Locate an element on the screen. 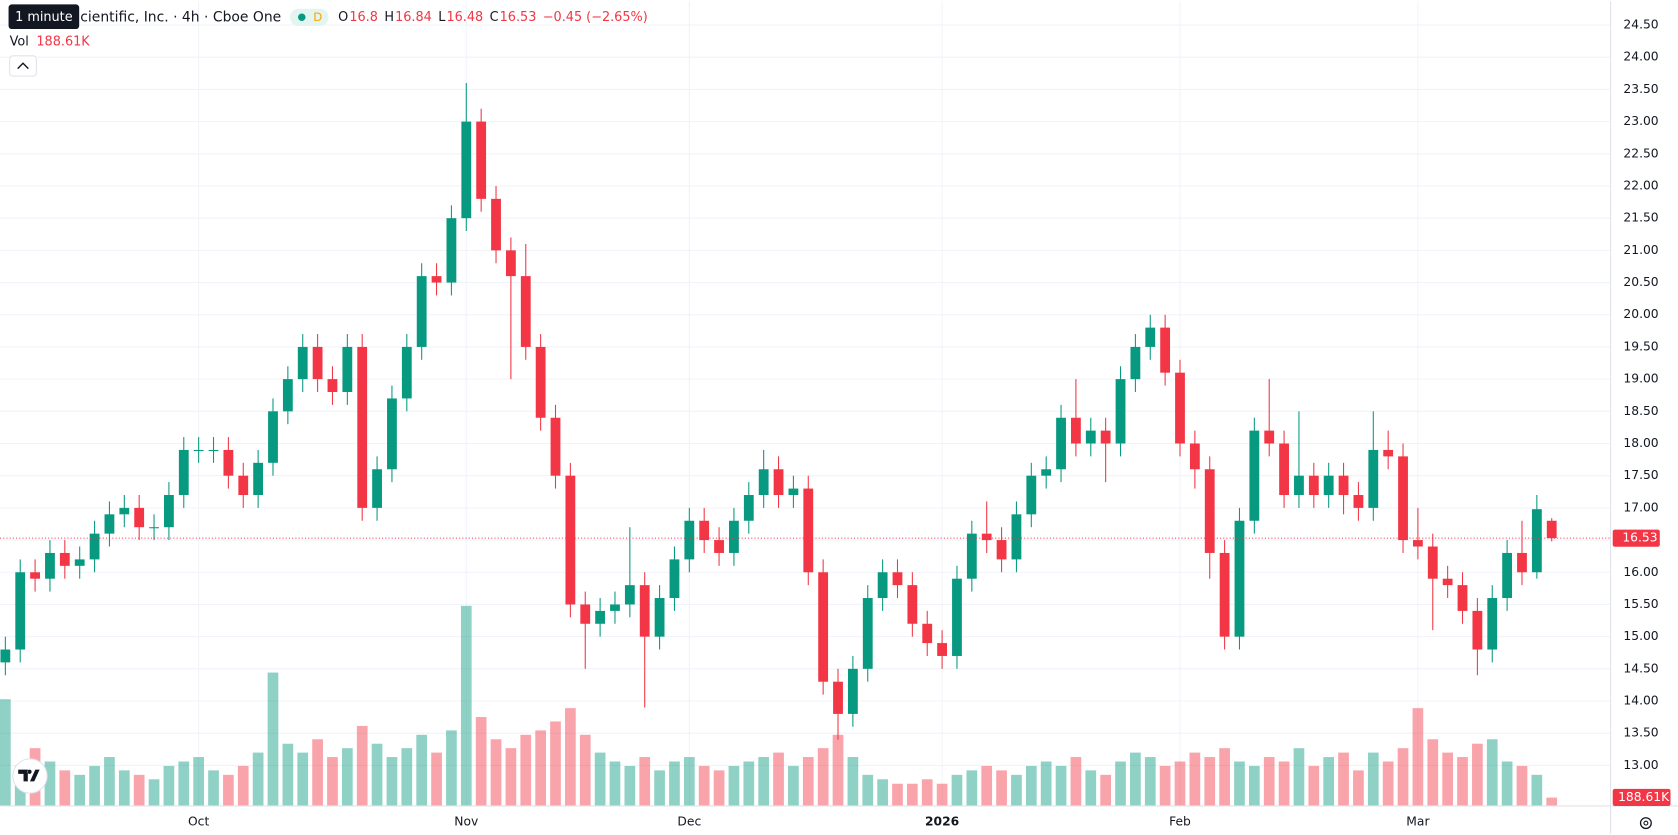 This screenshot has height=835, width=1678. collapse-button is located at coordinates (23, 66).